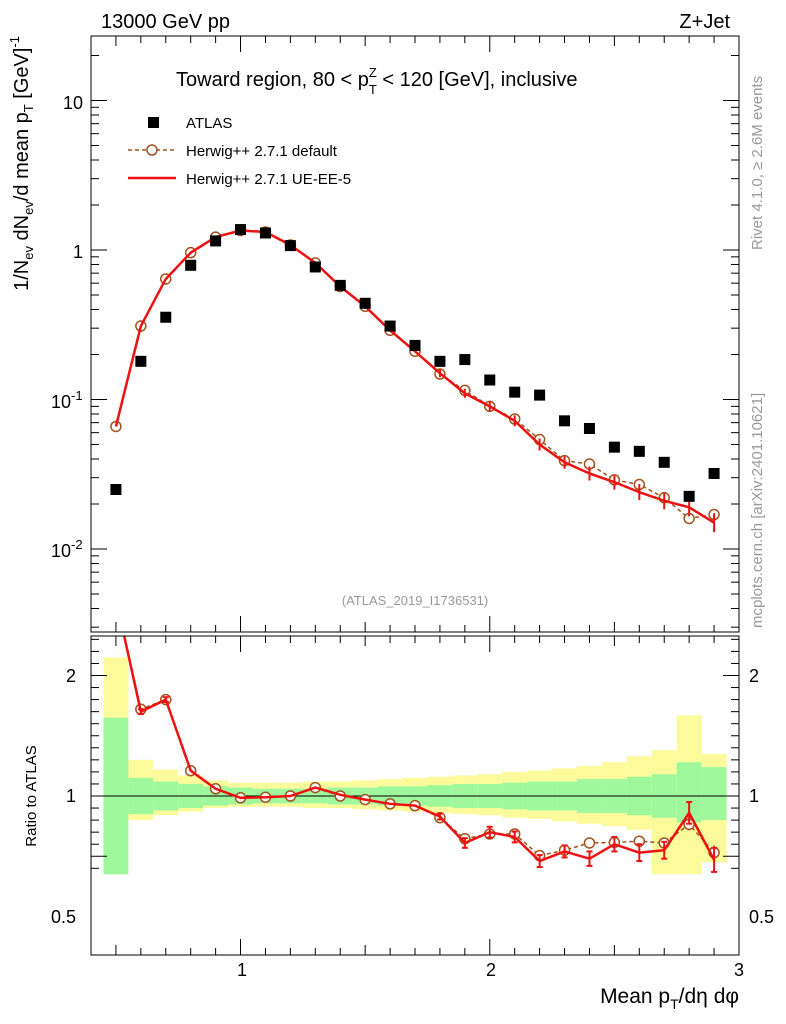 The height and width of the screenshot is (1024, 786). I want to click on mcplots-reference-label: mcplots.cern.ch [arXiv:2401.10621], so click(757, 510).